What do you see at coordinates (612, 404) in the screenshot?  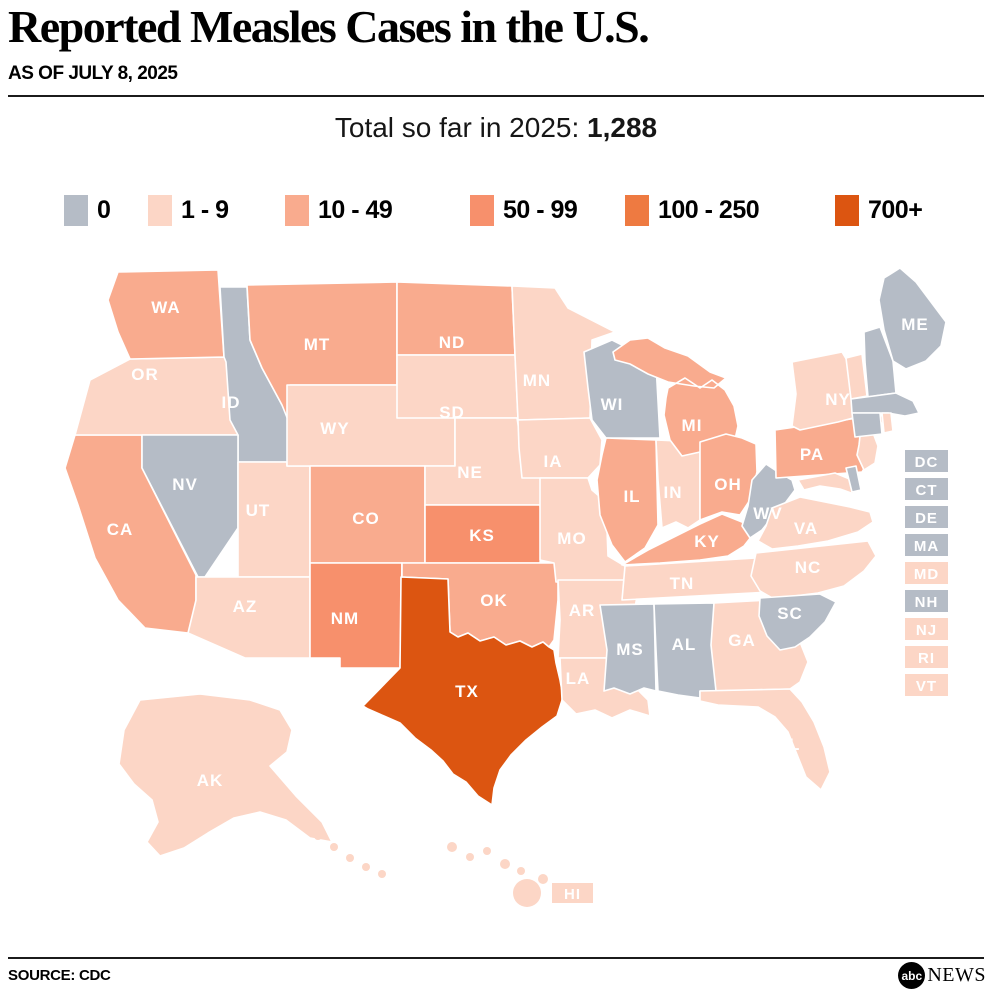 I see `state-label-WI: WI` at bounding box center [612, 404].